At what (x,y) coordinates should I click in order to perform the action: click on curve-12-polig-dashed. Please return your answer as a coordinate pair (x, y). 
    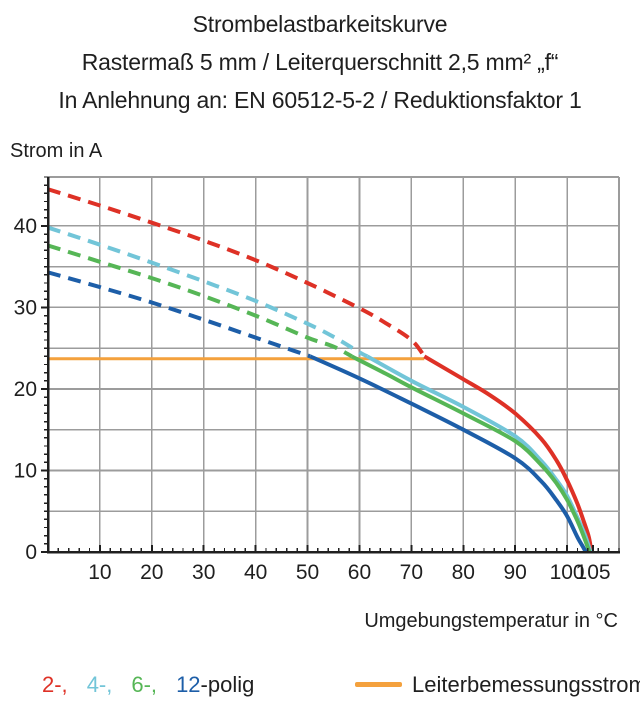
    Looking at the image, I should click on (179, 314).